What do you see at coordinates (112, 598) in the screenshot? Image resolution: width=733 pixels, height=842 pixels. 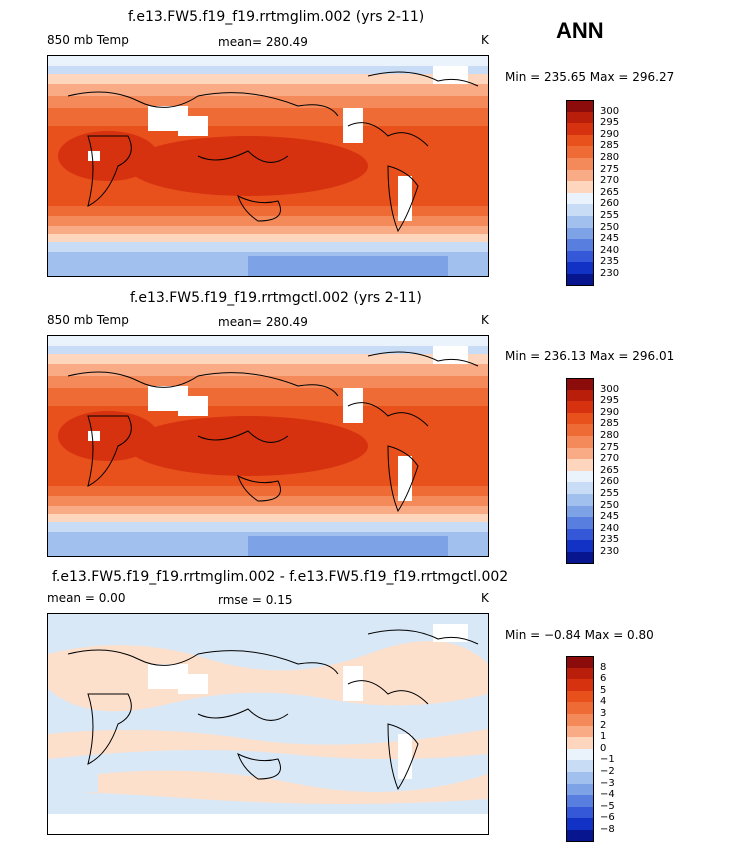 I see `panel3-mean-value: 0.00` at bounding box center [112, 598].